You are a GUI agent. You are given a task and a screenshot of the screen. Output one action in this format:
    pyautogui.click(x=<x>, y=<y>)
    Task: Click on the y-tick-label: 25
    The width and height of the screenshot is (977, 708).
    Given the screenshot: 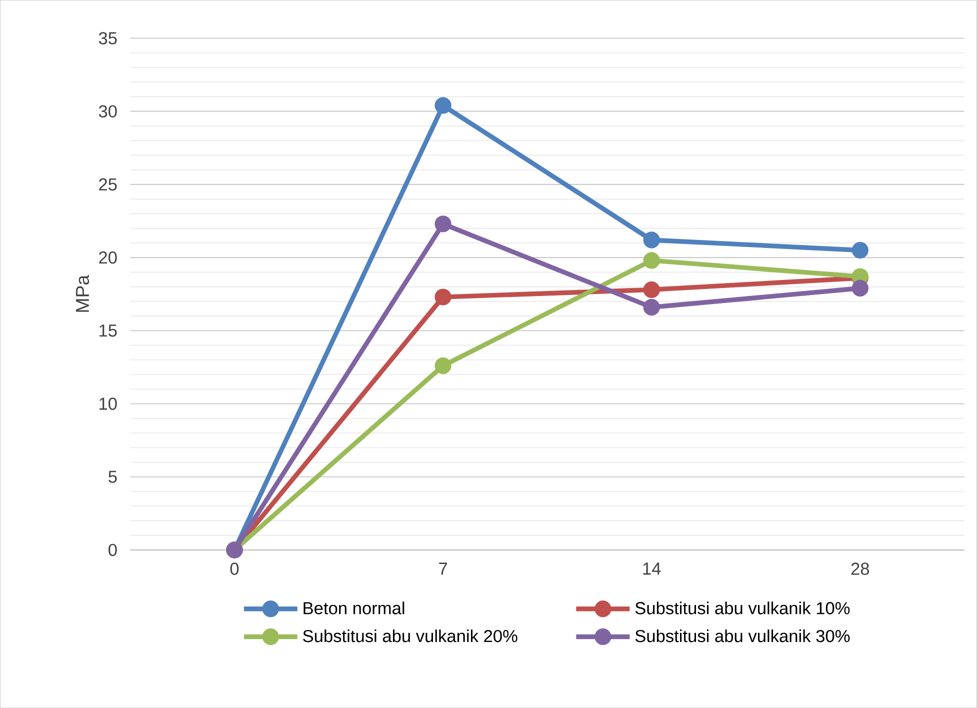 What is the action you would take?
    pyautogui.click(x=108, y=184)
    